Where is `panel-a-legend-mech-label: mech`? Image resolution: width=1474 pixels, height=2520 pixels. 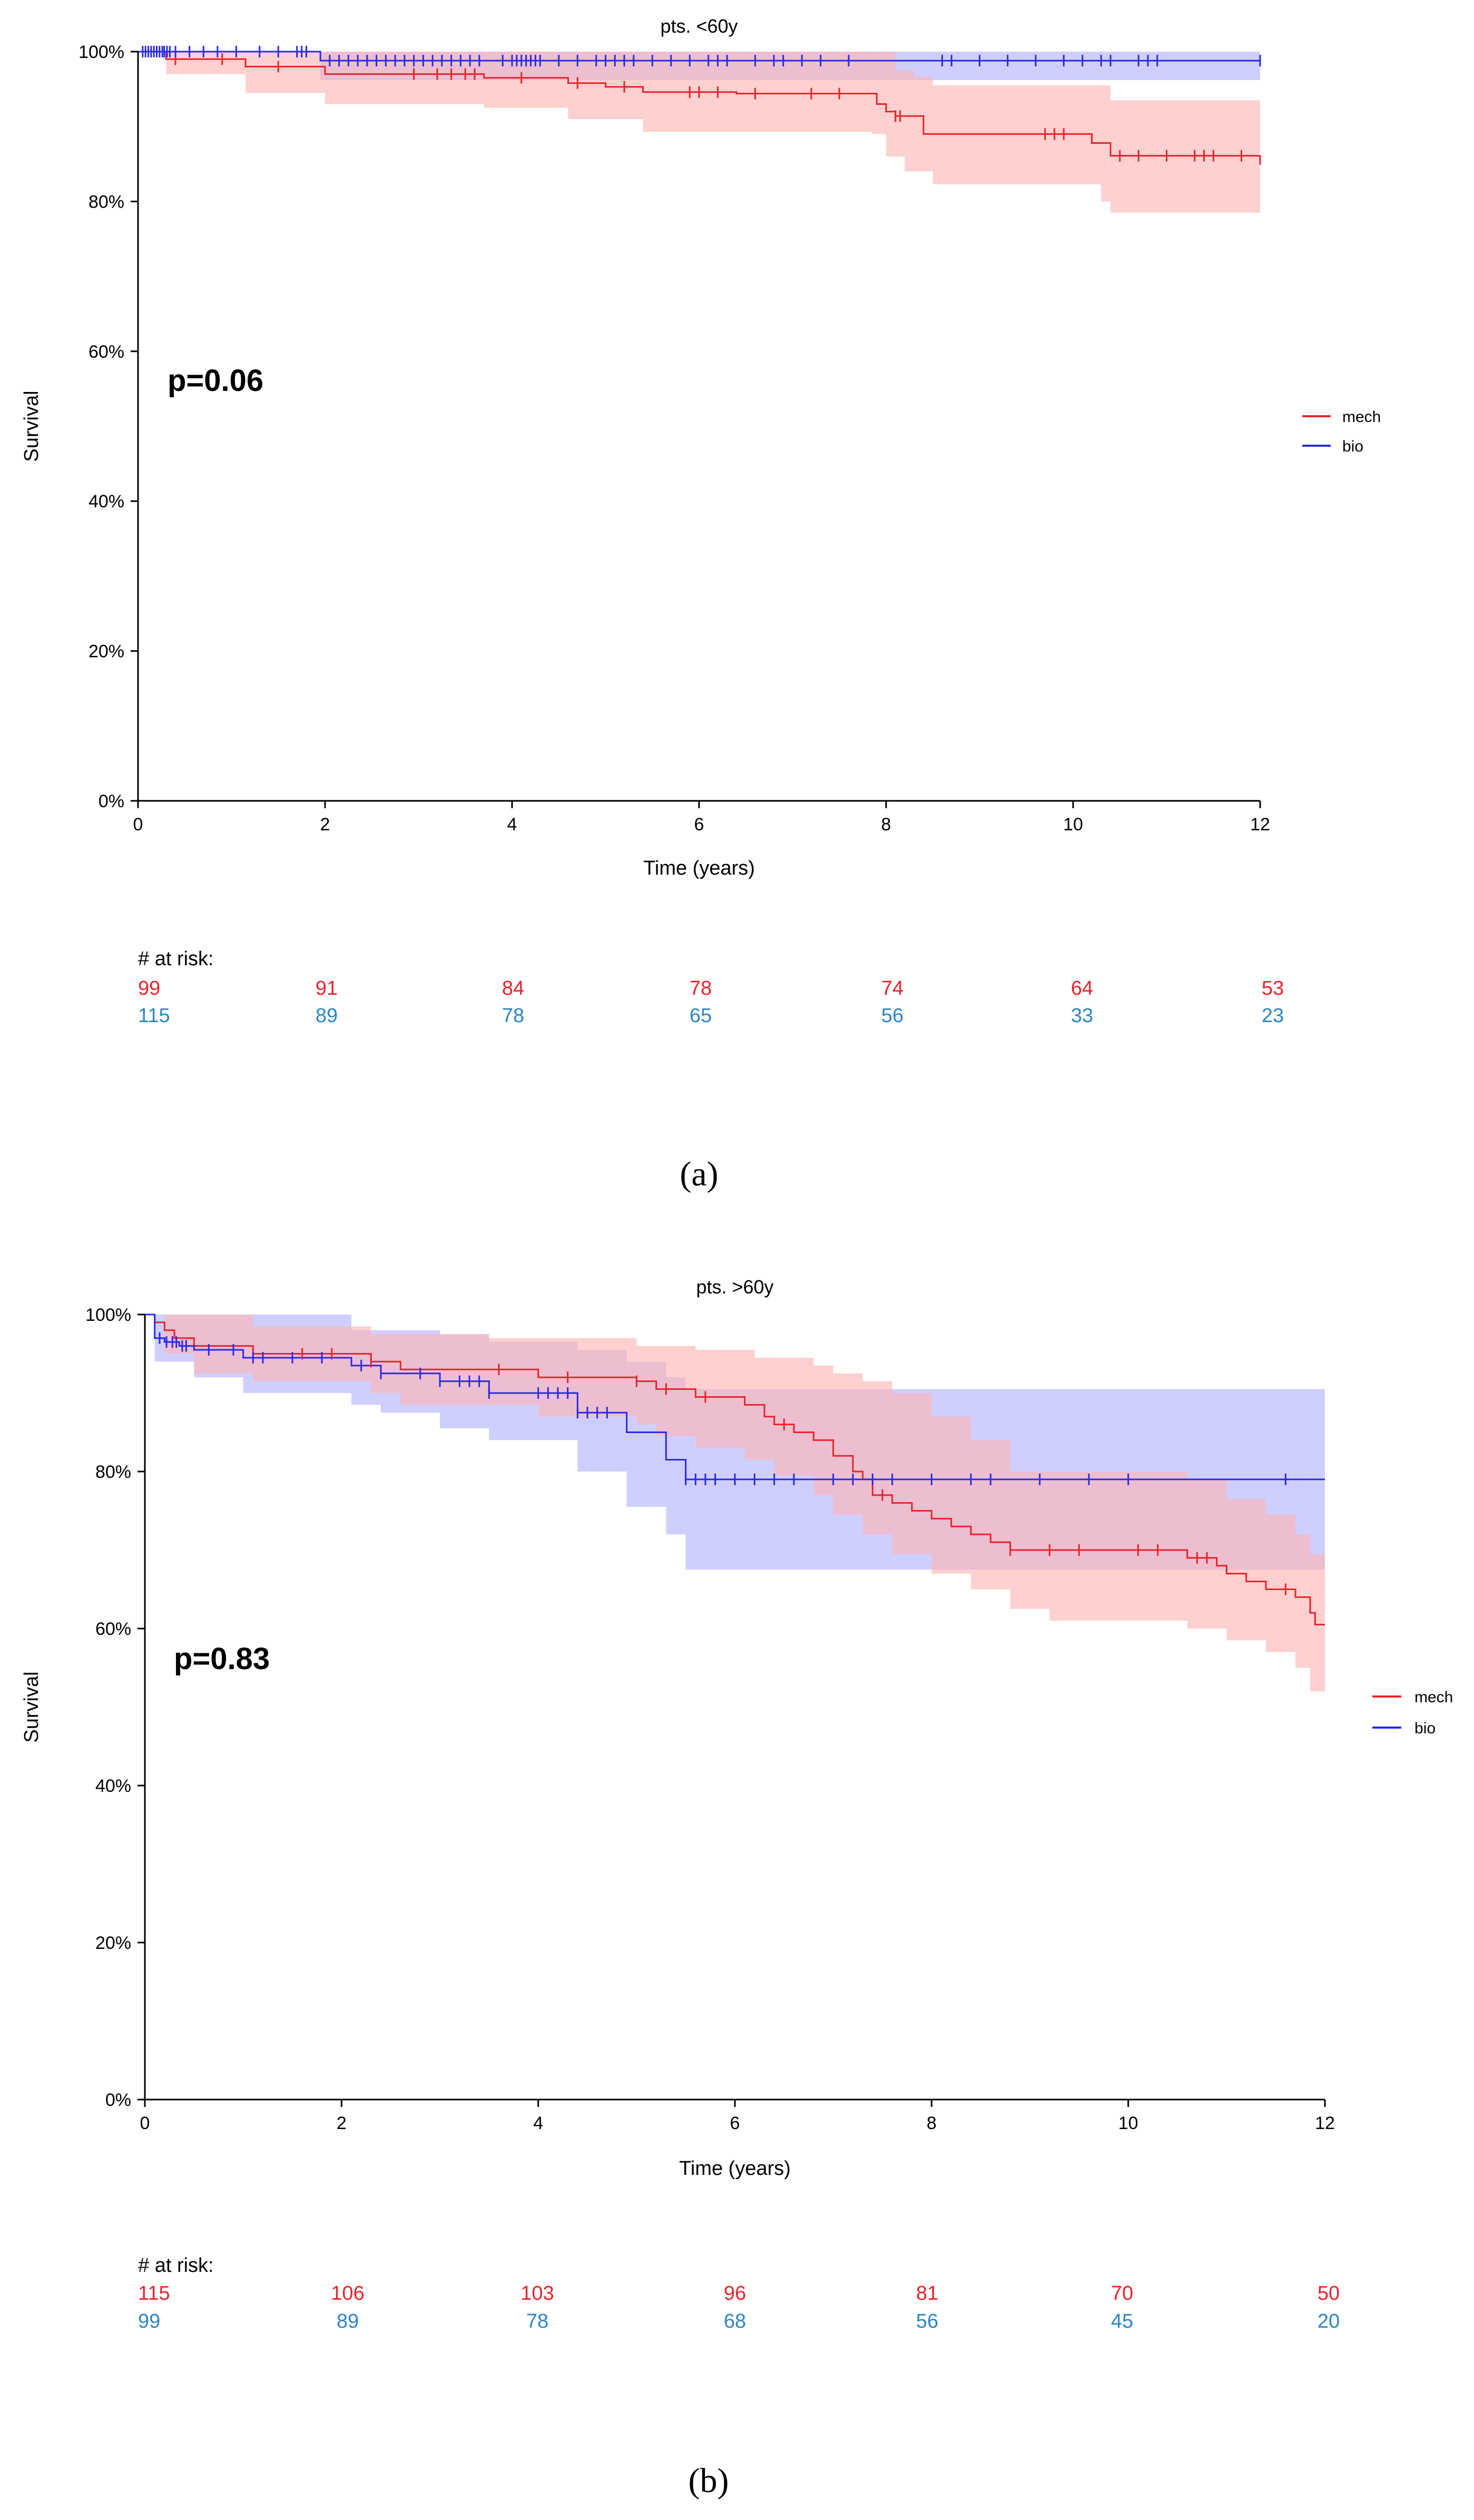 panel-a-legend-mech-label: mech is located at coordinates (1361, 417).